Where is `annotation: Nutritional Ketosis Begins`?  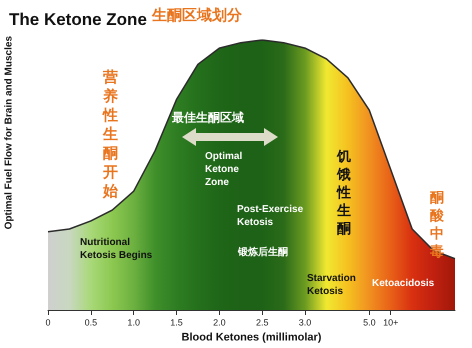 annotation: Nutritional Ketosis Begins is located at coordinates (116, 249).